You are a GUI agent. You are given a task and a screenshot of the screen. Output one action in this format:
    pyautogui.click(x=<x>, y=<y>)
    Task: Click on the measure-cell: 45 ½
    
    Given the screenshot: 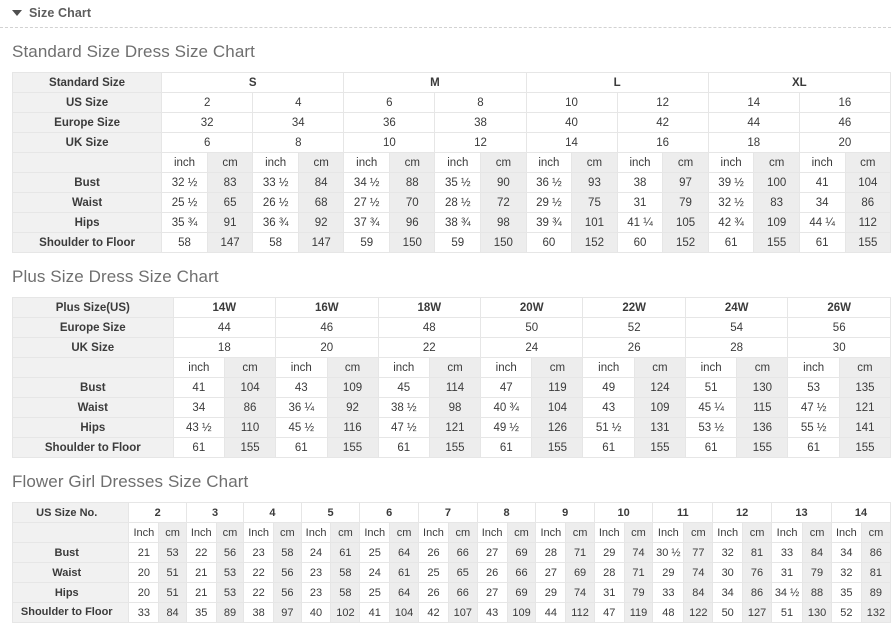 What is the action you would take?
    pyautogui.click(x=301, y=427)
    